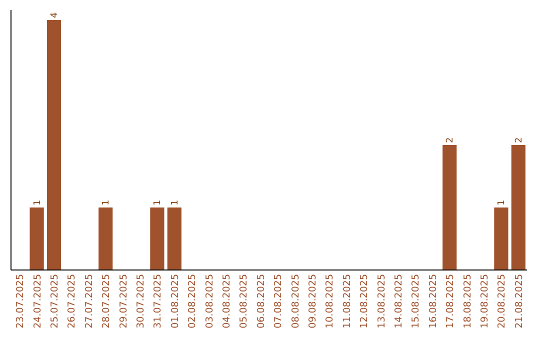 The height and width of the screenshot is (340, 540). What do you see at coordinates (106, 301) in the screenshot?
I see `x-tick-label: 28.07.2025` at bounding box center [106, 301].